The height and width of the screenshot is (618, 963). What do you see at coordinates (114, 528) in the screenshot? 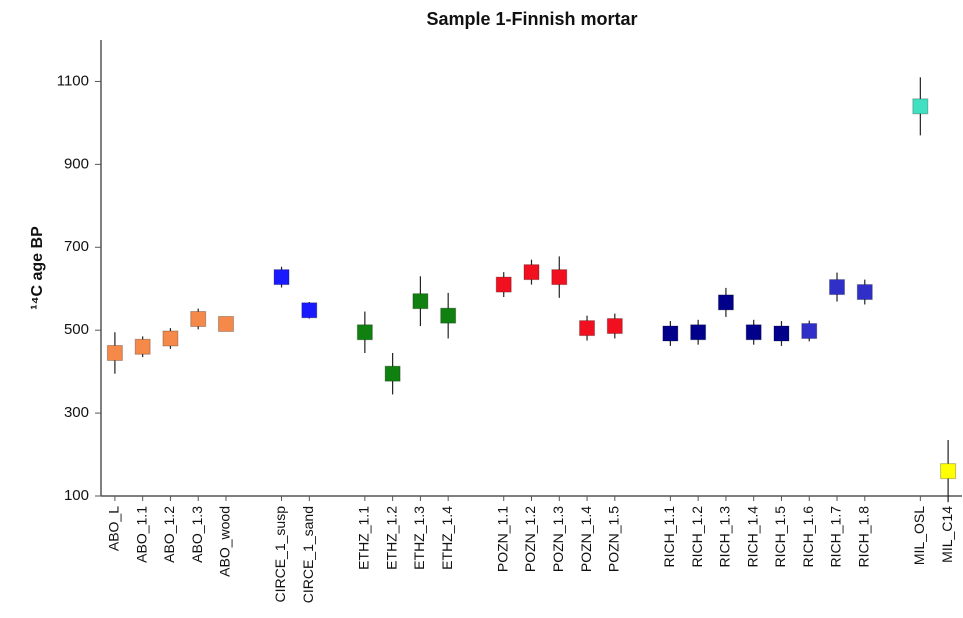
I see `x-tick-label: ABO_L` at bounding box center [114, 528].